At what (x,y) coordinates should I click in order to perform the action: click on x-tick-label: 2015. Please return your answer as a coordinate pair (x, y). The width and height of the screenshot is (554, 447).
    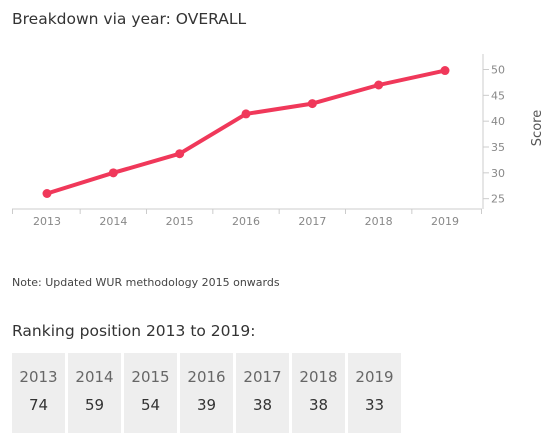
    Looking at the image, I should click on (180, 221).